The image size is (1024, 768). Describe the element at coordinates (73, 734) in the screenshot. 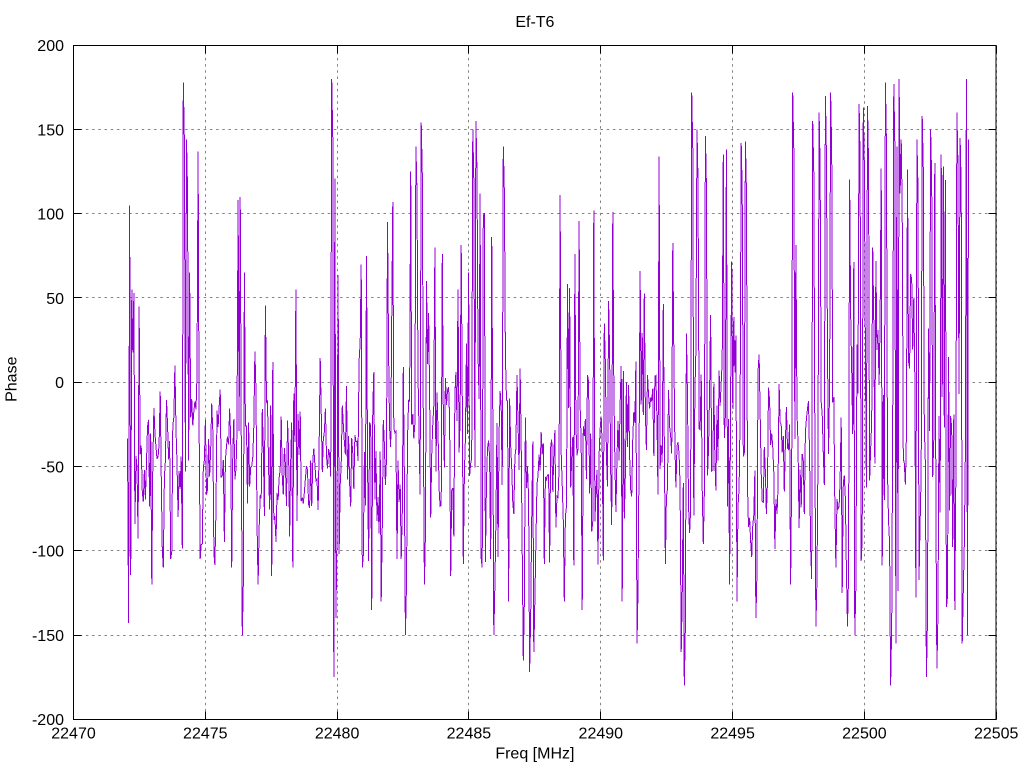

I see `svg-text: 22470` at that location.